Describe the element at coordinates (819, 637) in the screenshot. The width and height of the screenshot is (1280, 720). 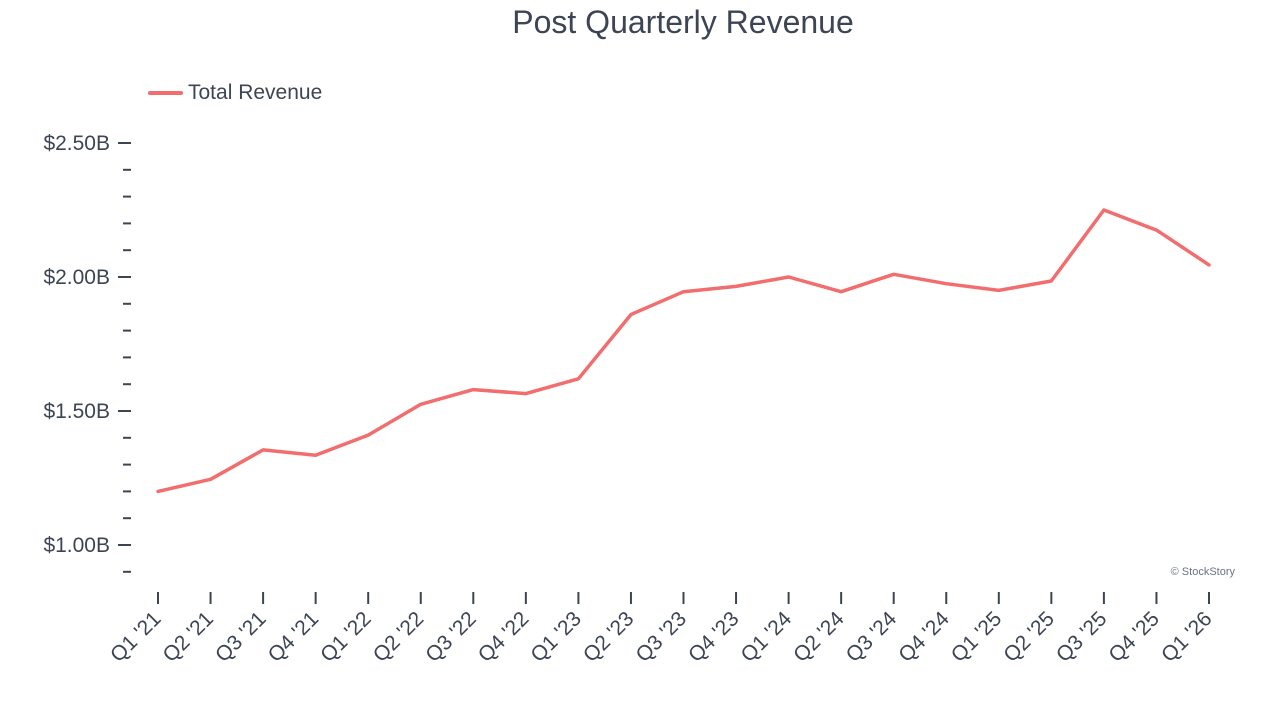
I see `x-tick-label: Q2 '24` at that location.